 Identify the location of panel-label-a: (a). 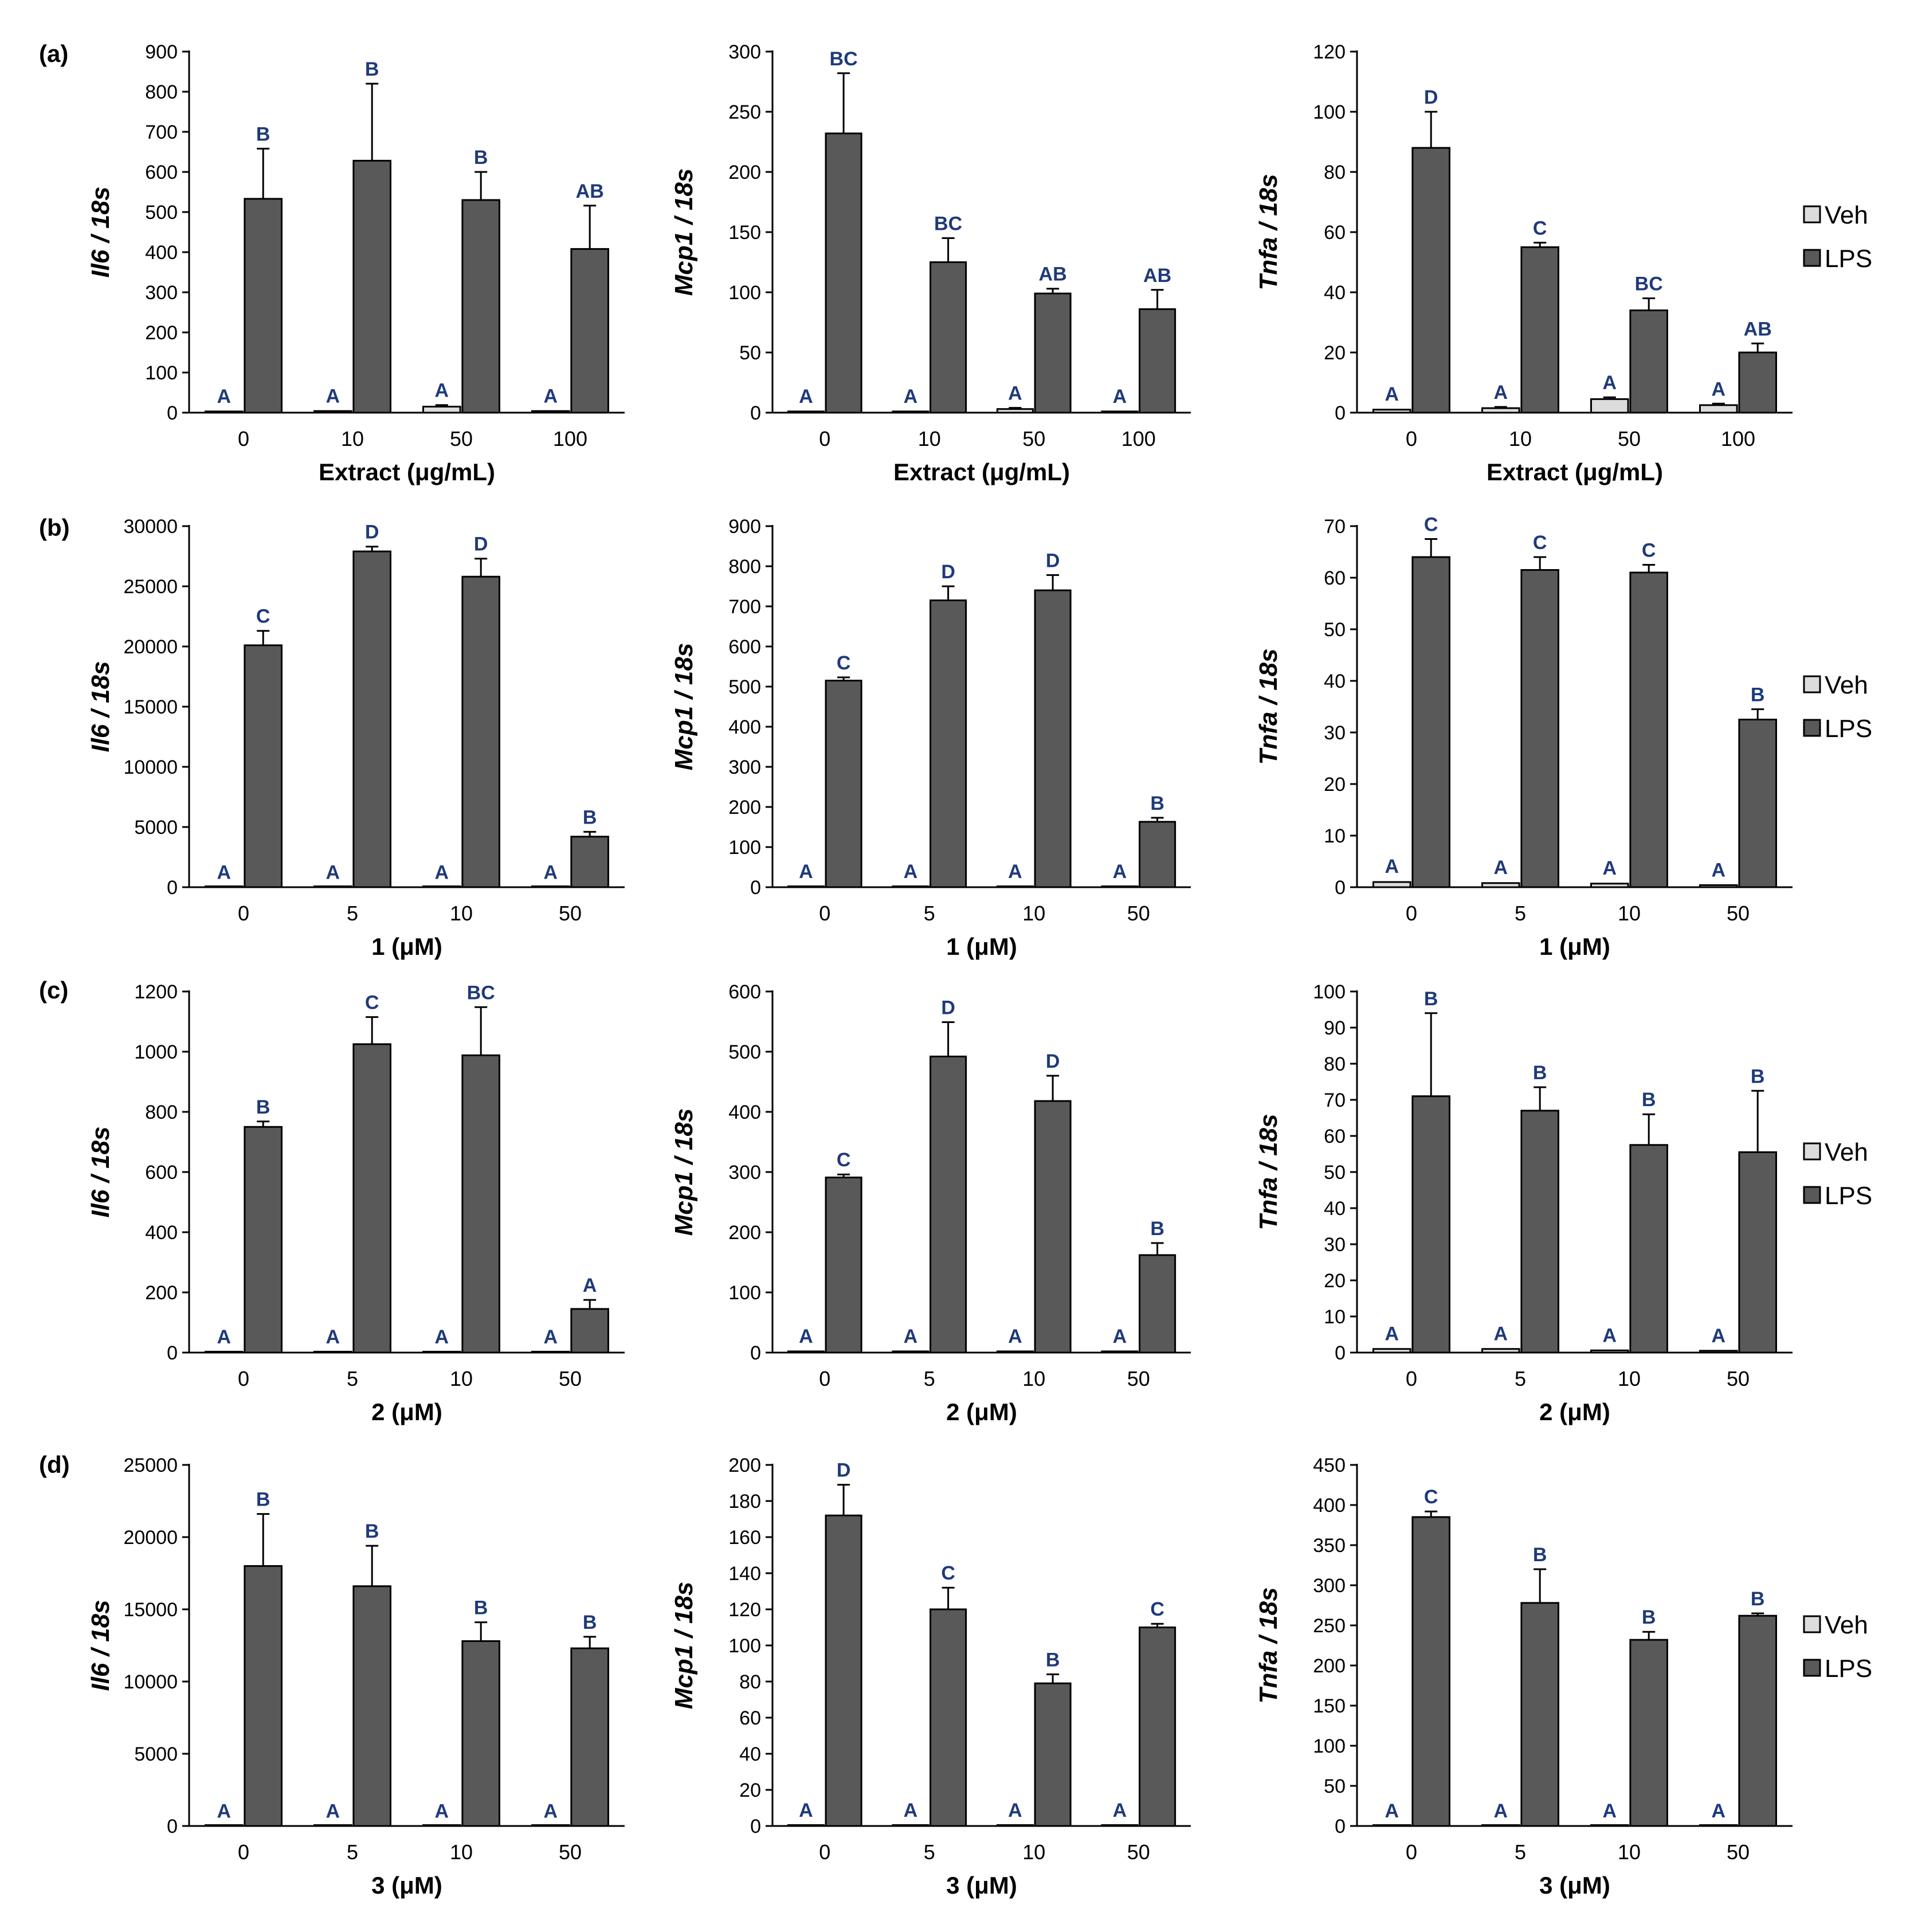
(53, 53).